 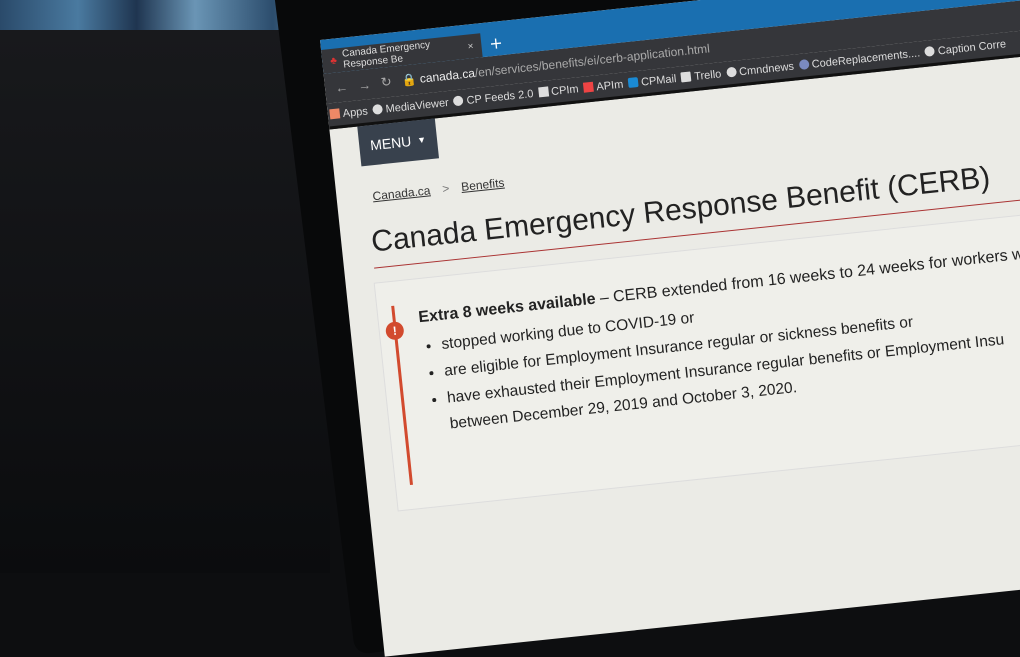 I want to click on bookmark-label: Cmndnews, so click(x=766, y=69).